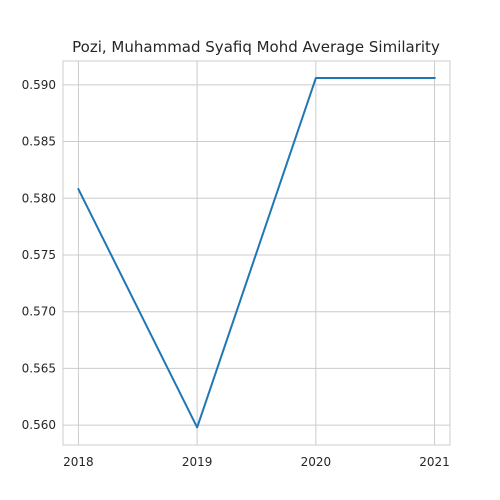  Describe the element at coordinates (39, 368) in the screenshot. I see `y-tick-label: 0.565` at that location.